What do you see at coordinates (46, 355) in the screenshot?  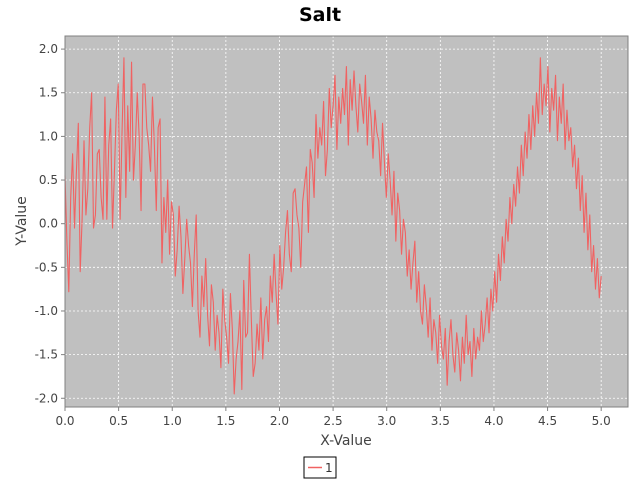 I see `y-tick-label: -1.5` at bounding box center [46, 355].